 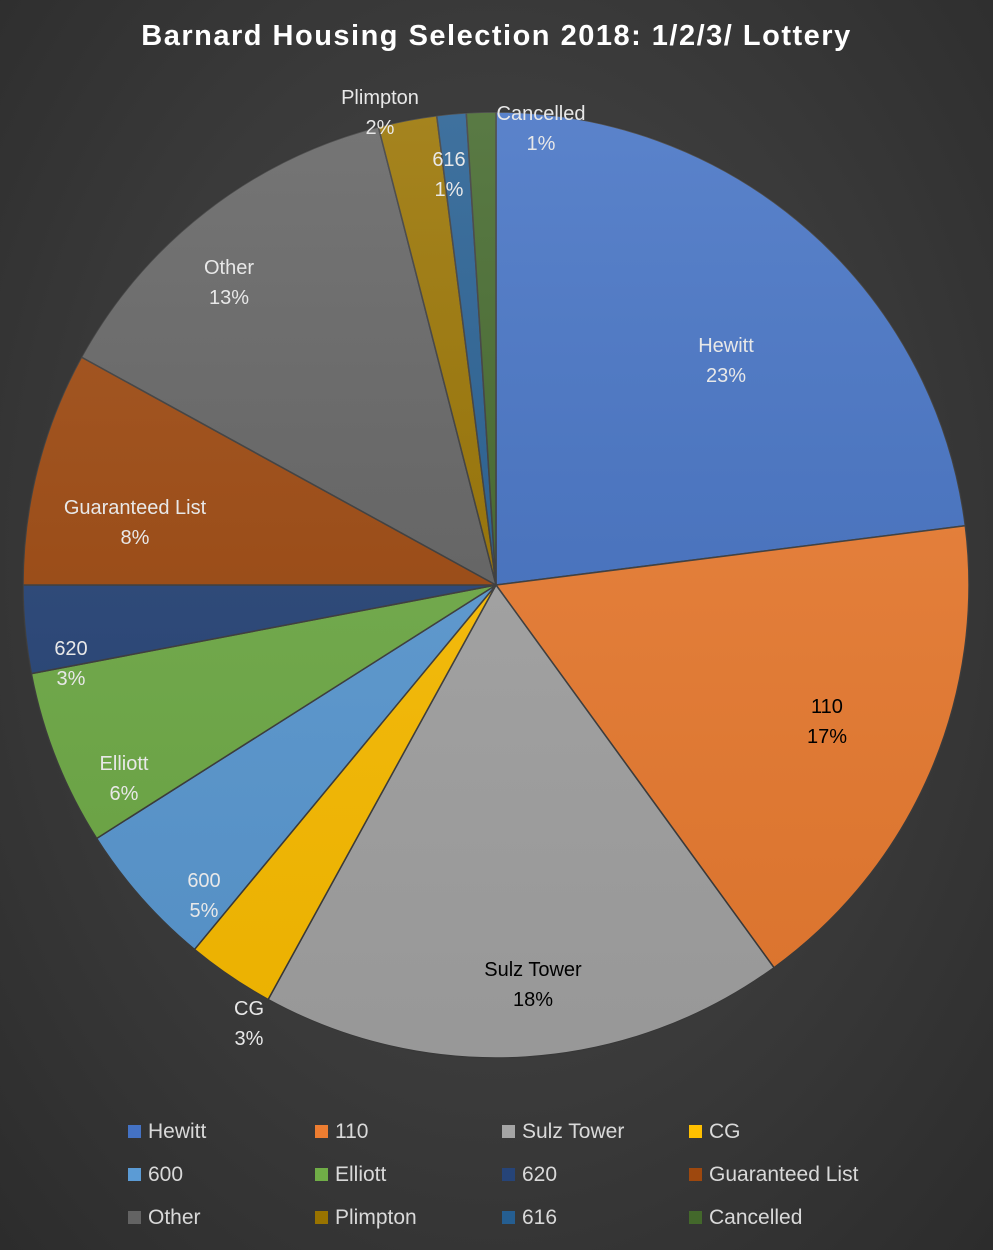 I want to click on data-label-hewitt: Hewitt 23%, so click(x=726, y=361).